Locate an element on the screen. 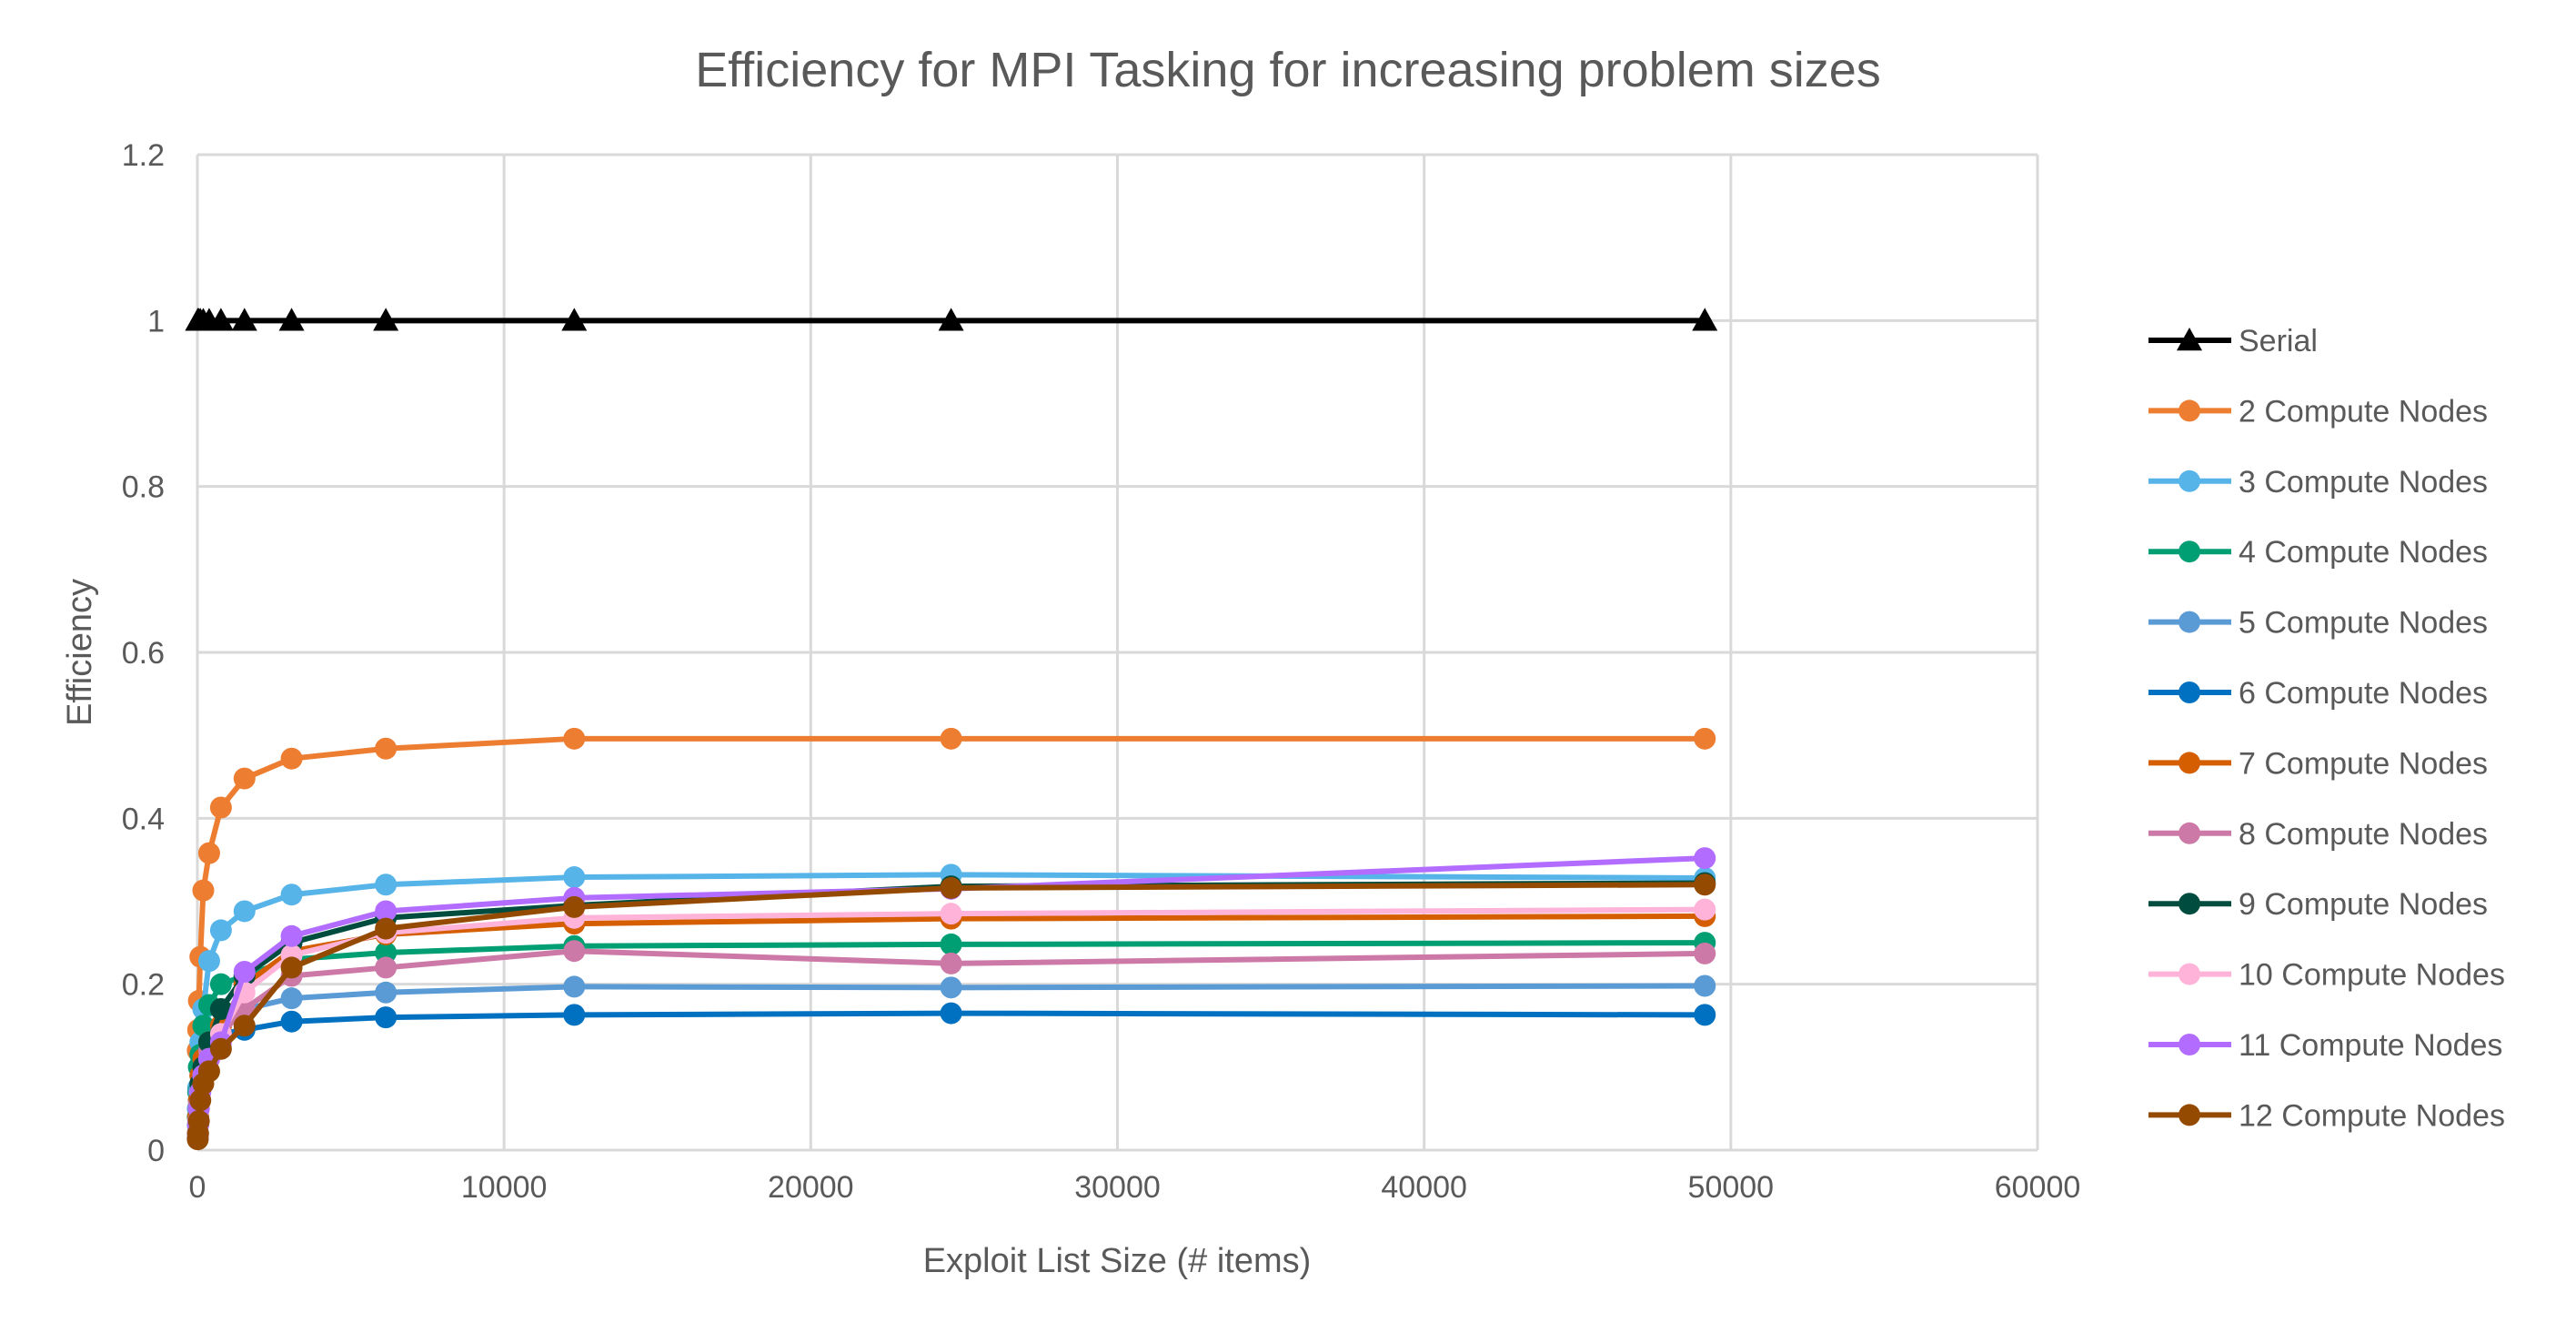 The width and height of the screenshot is (2576, 1343). legend-item: 7 Compute Nodes is located at coordinates (2318, 763).